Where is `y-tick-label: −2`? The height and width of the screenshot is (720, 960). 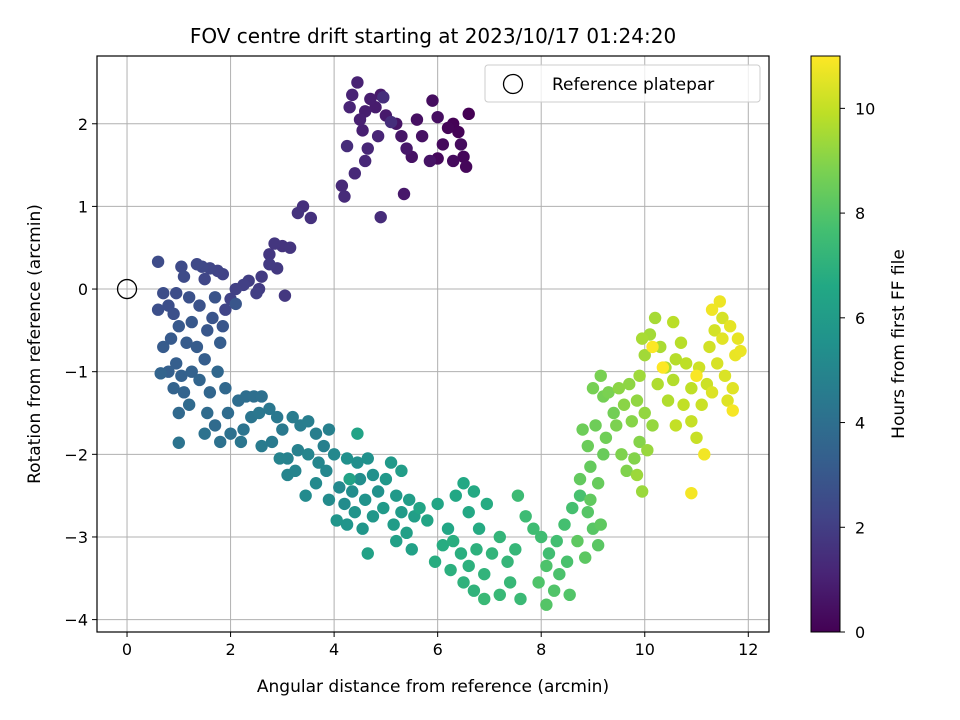 y-tick-label: −2 is located at coordinates (76, 454).